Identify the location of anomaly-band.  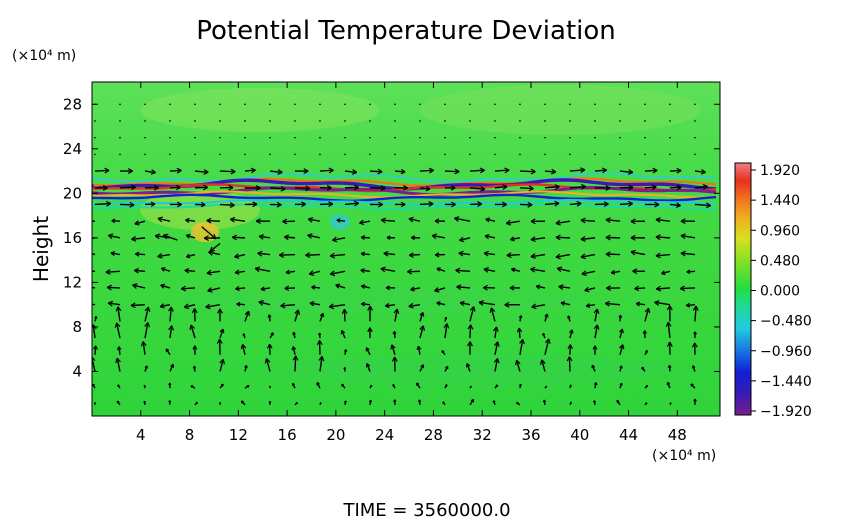
(404, 206).